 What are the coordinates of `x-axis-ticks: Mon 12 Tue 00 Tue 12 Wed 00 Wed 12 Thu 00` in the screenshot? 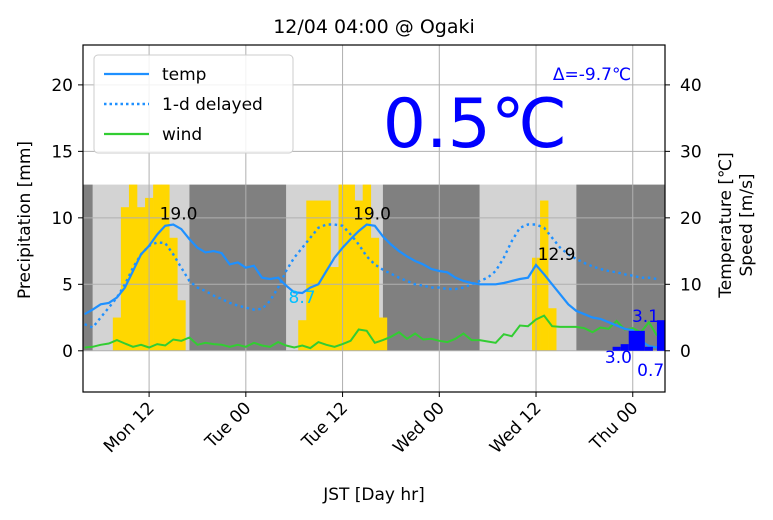 It's located at (371, 425).